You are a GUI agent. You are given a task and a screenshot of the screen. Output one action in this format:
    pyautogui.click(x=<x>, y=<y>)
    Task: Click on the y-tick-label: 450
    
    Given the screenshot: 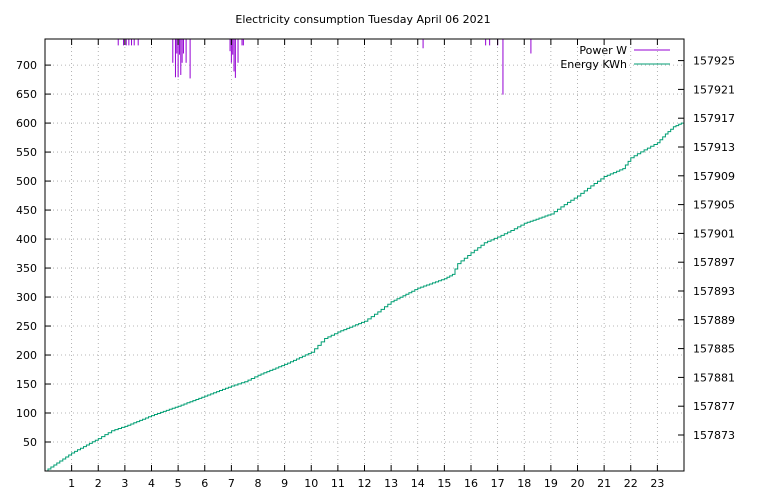 What is the action you would take?
    pyautogui.click(x=26, y=210)
    